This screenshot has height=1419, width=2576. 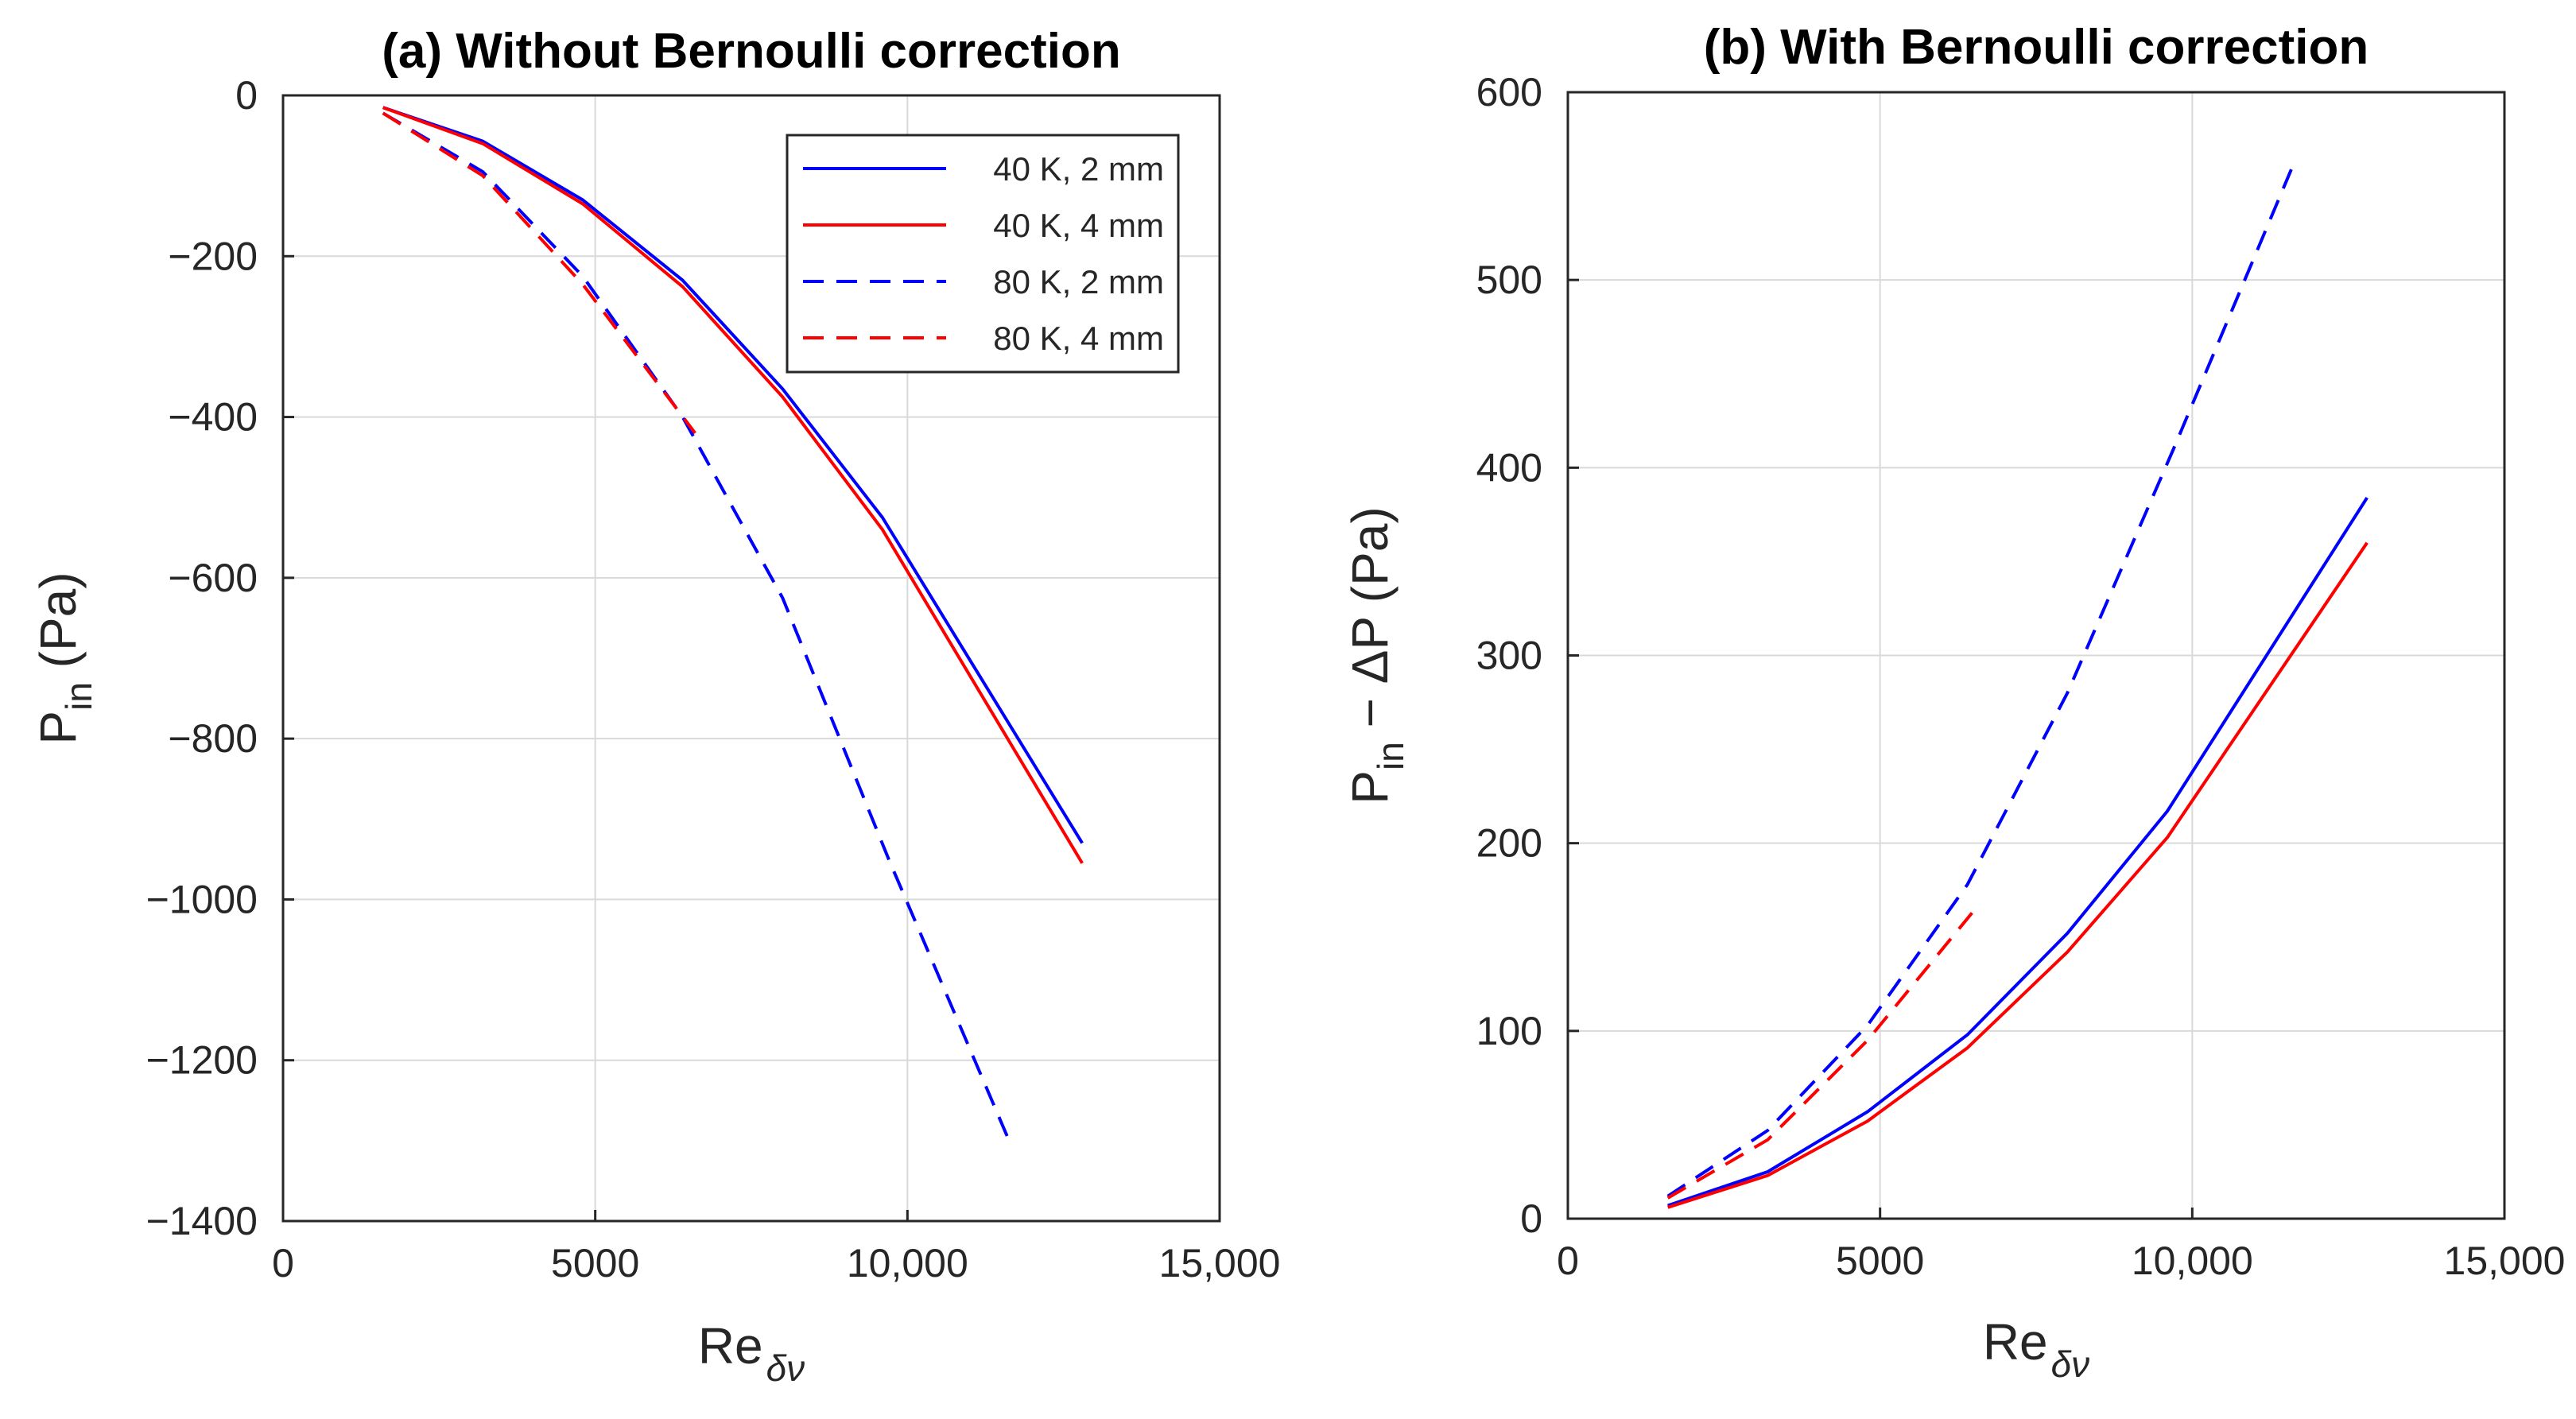 What do you see at coordinates (202, 899) in the screenshot?
I see `y-tick-label: −1000` at bounding box center [202, 899].